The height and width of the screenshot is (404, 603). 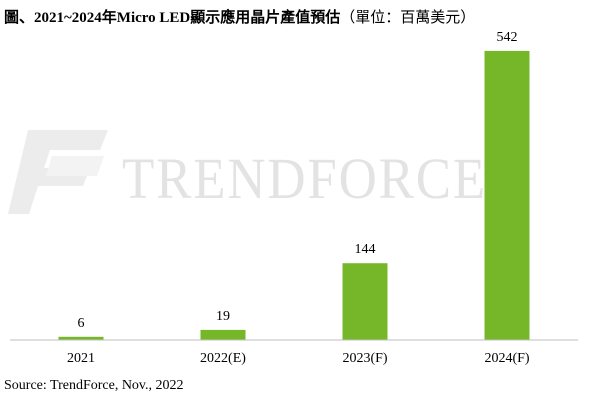 What do you see at coordinates (408, 18) in the screenshot?
I see `chart-title-unit: （單位：百萬美元）` at bounding box center [408, 18].